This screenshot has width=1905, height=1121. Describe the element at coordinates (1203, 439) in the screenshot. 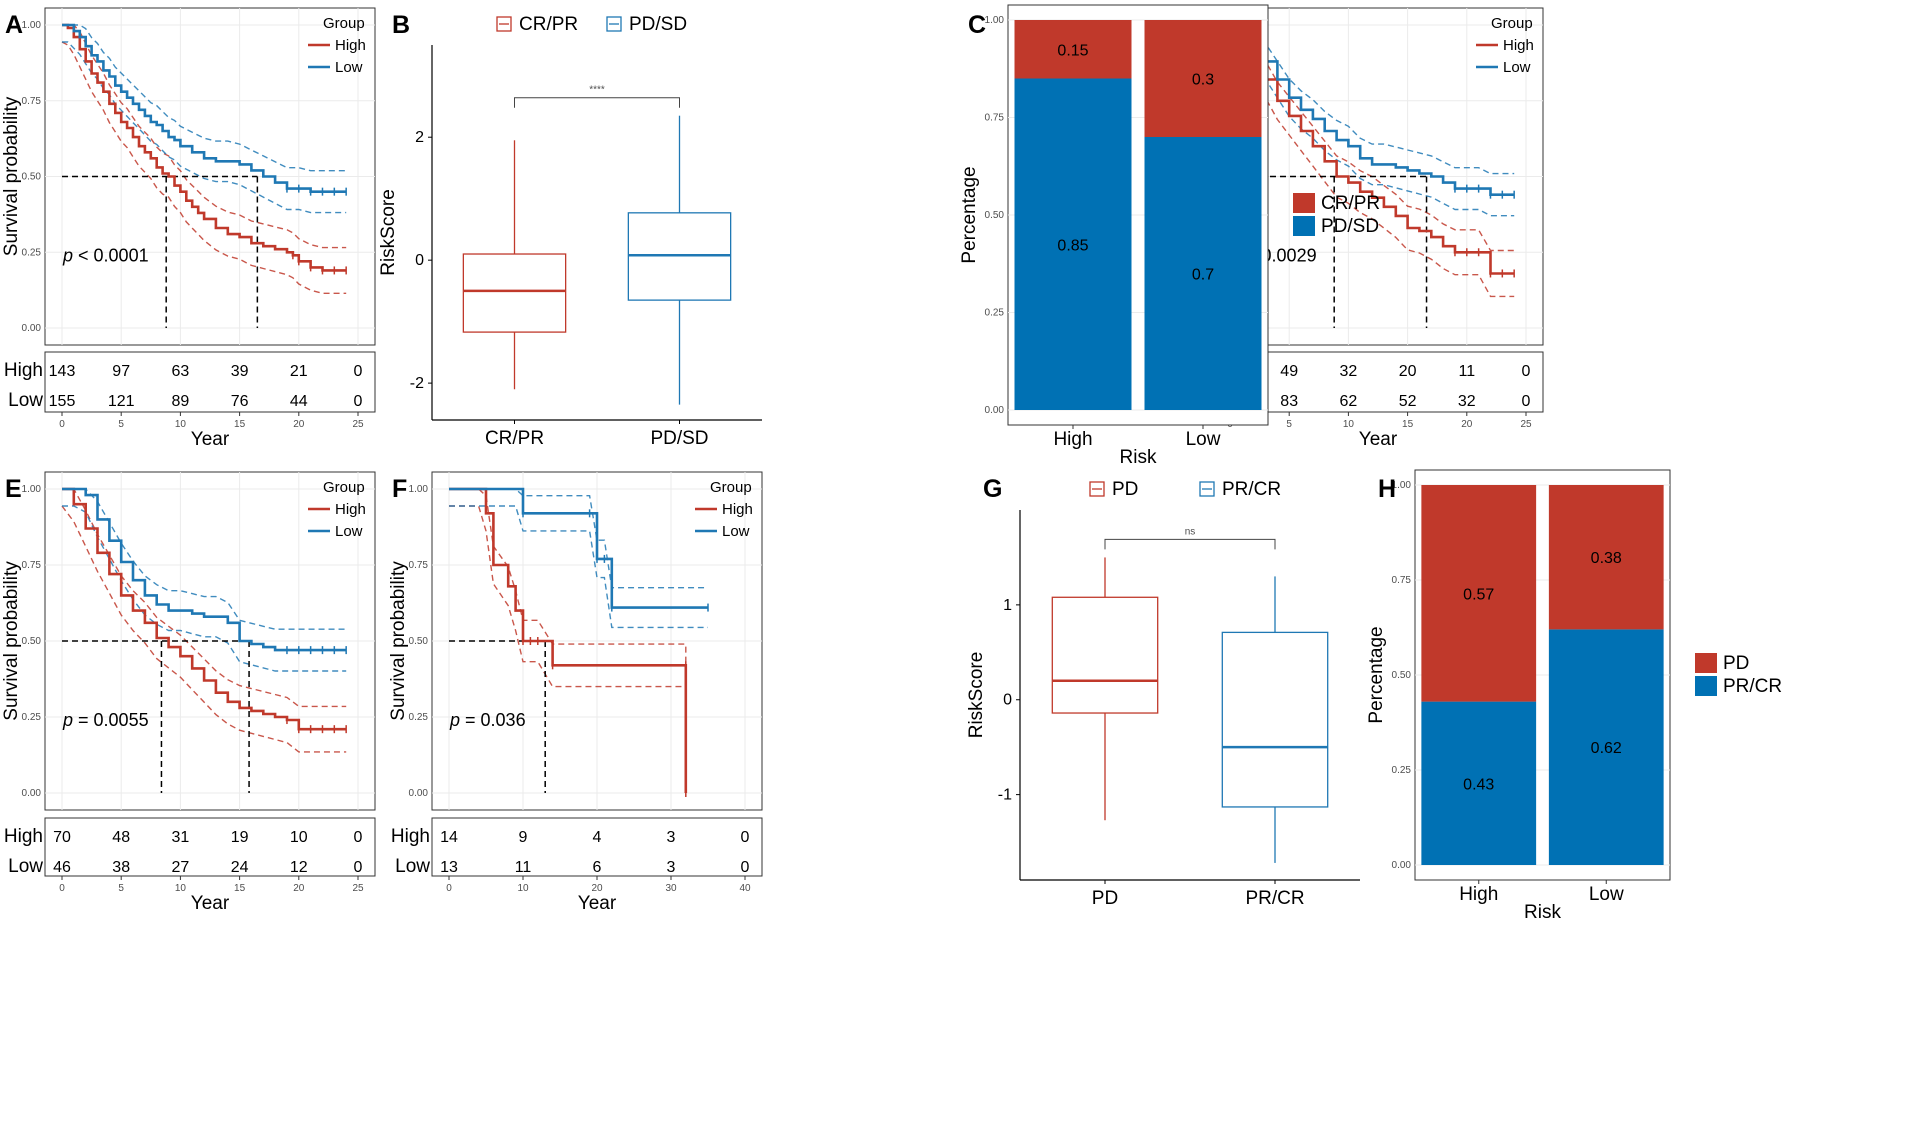

I see `x-tick-label: Low` at that location.